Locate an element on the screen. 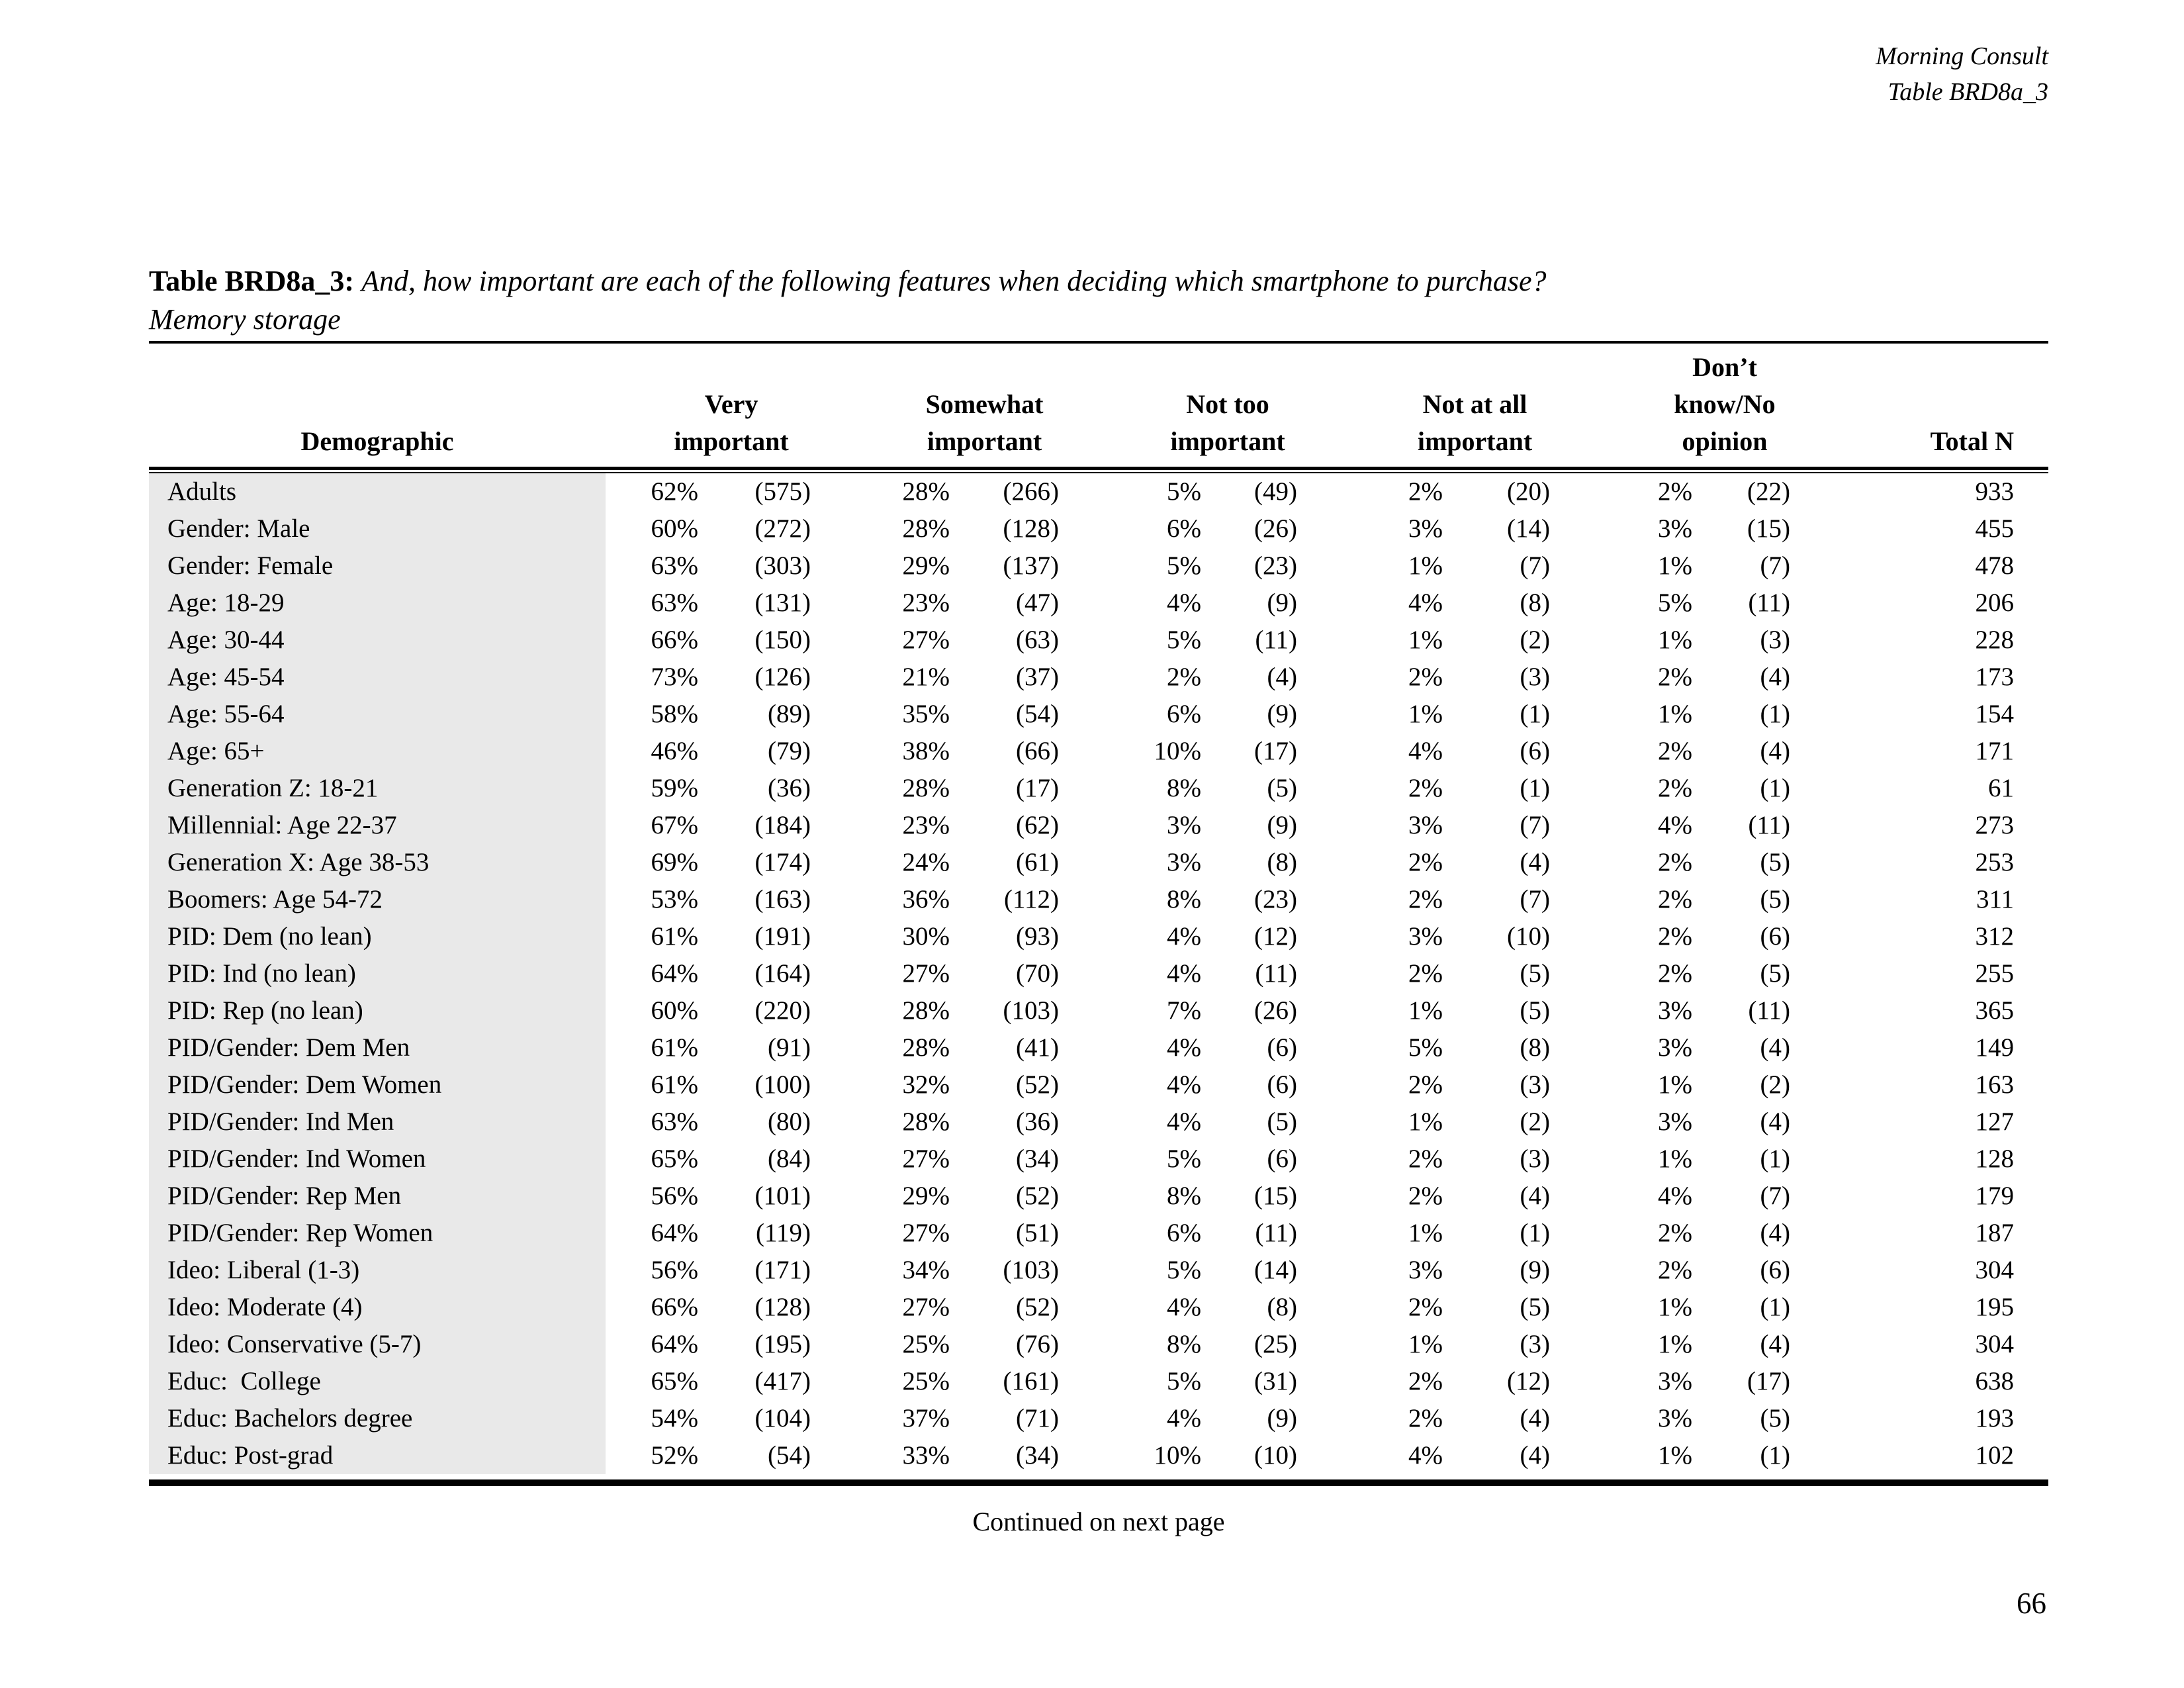 This screenshot has width=2184, height=1688. table-cell: (61) is located at coordinates (1037, 862).